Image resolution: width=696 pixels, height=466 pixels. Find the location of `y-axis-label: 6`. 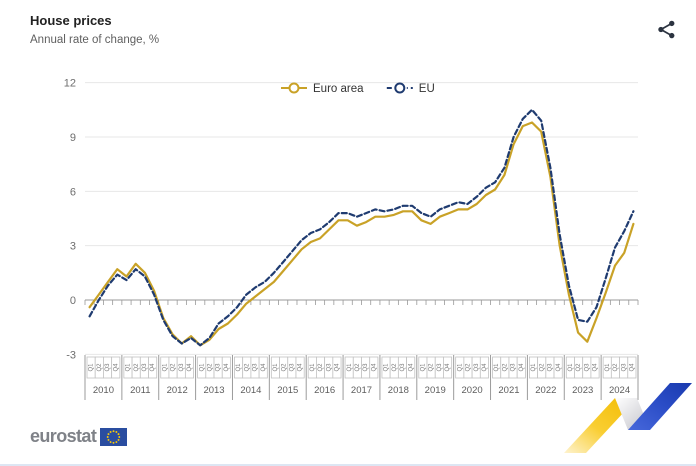

y-axis-label: 6 is located at coordinates (73, 192).